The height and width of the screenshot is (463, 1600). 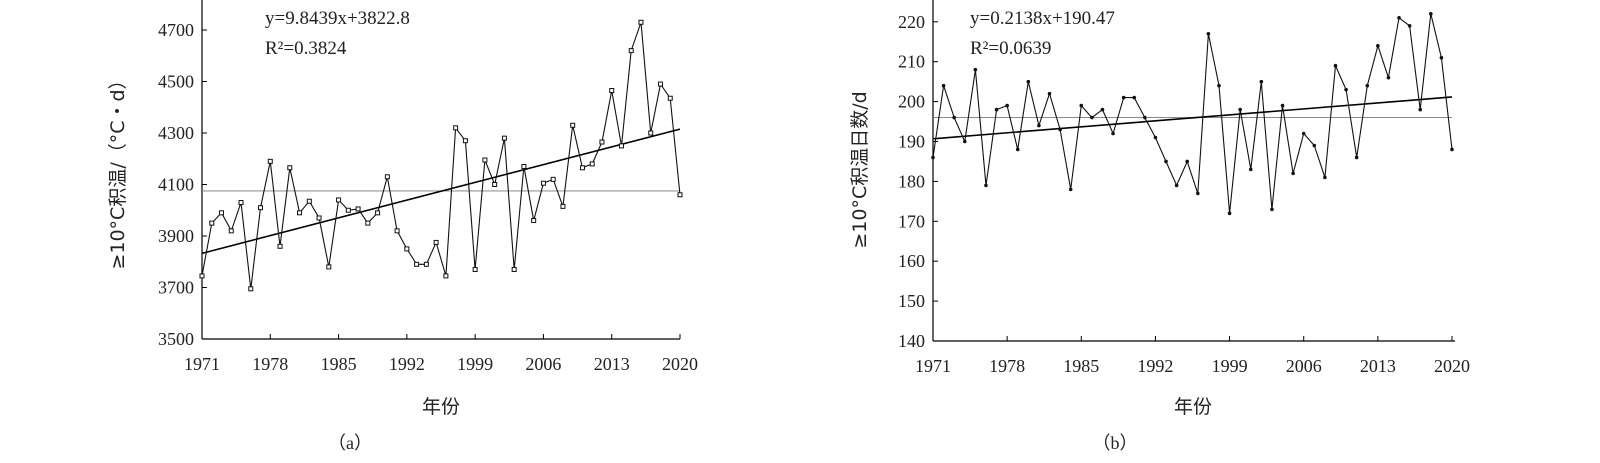 I want to click on b-x-tick-label: 2013, so click(x=1378, y=366).